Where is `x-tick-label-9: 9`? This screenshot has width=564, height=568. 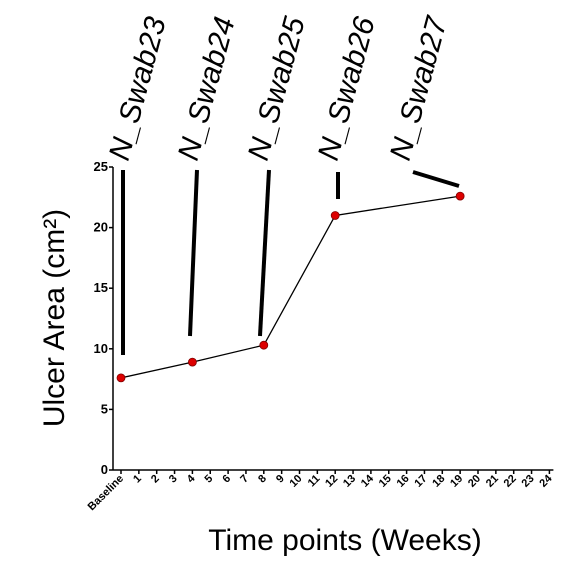
x-tick-label-9: 9 is located at coordinates (280, 479).